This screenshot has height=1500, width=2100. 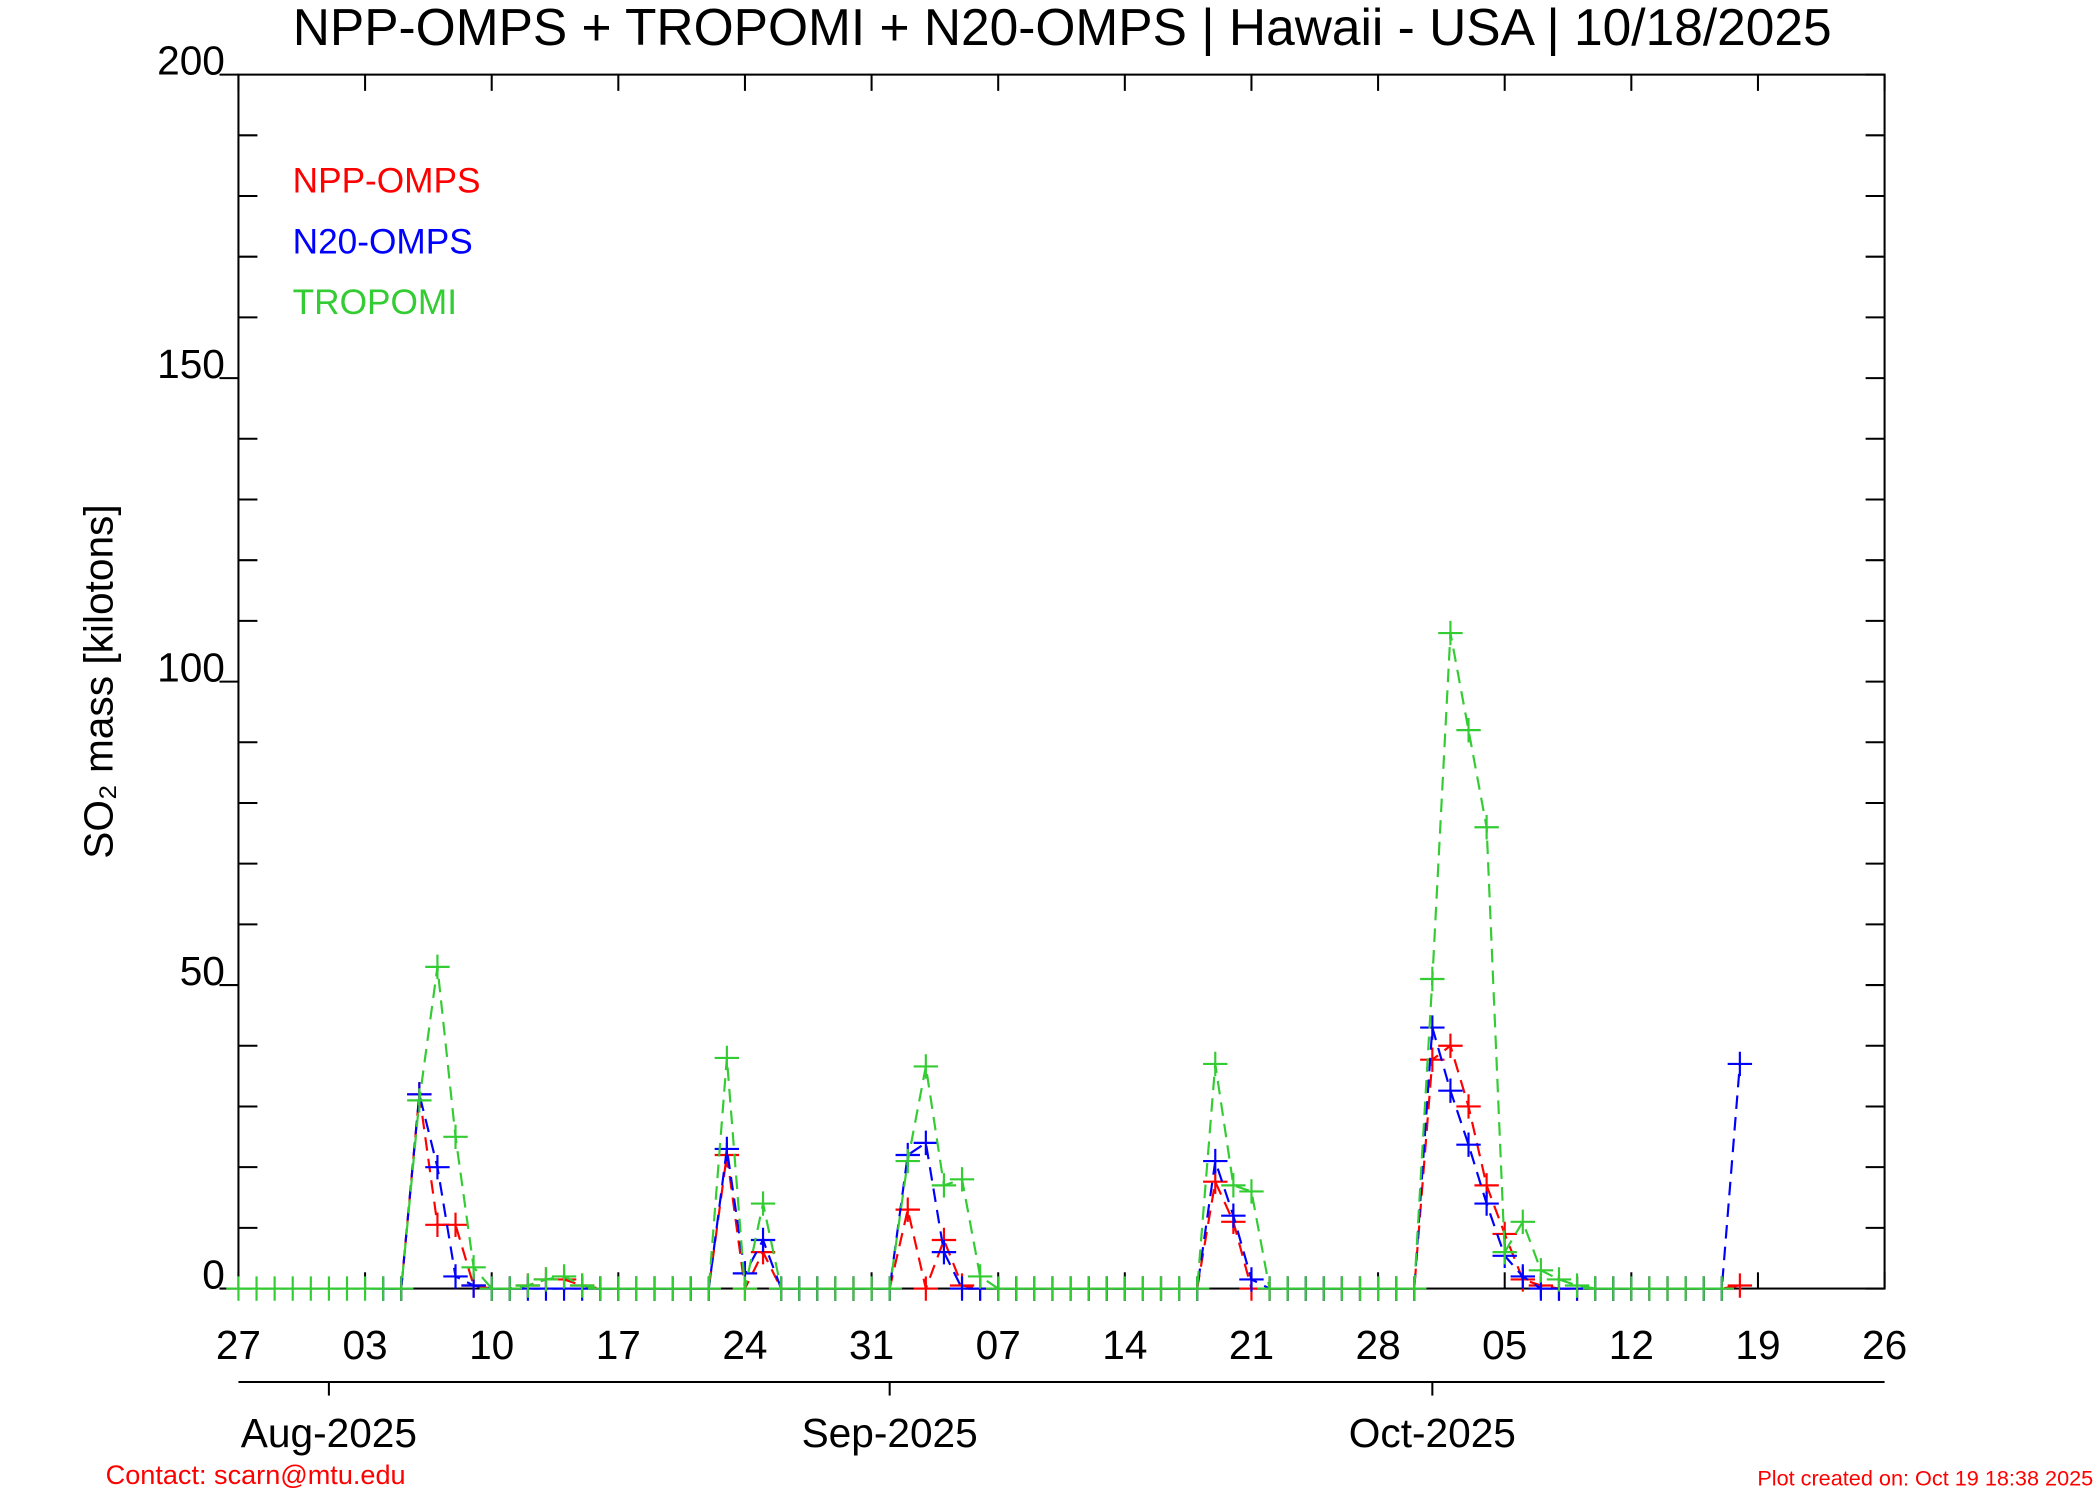 What do you see at coordinates (1631, 1345) in the screenshot?
I see `x-tick-label: 12` at bounding box center [1631, 1345].